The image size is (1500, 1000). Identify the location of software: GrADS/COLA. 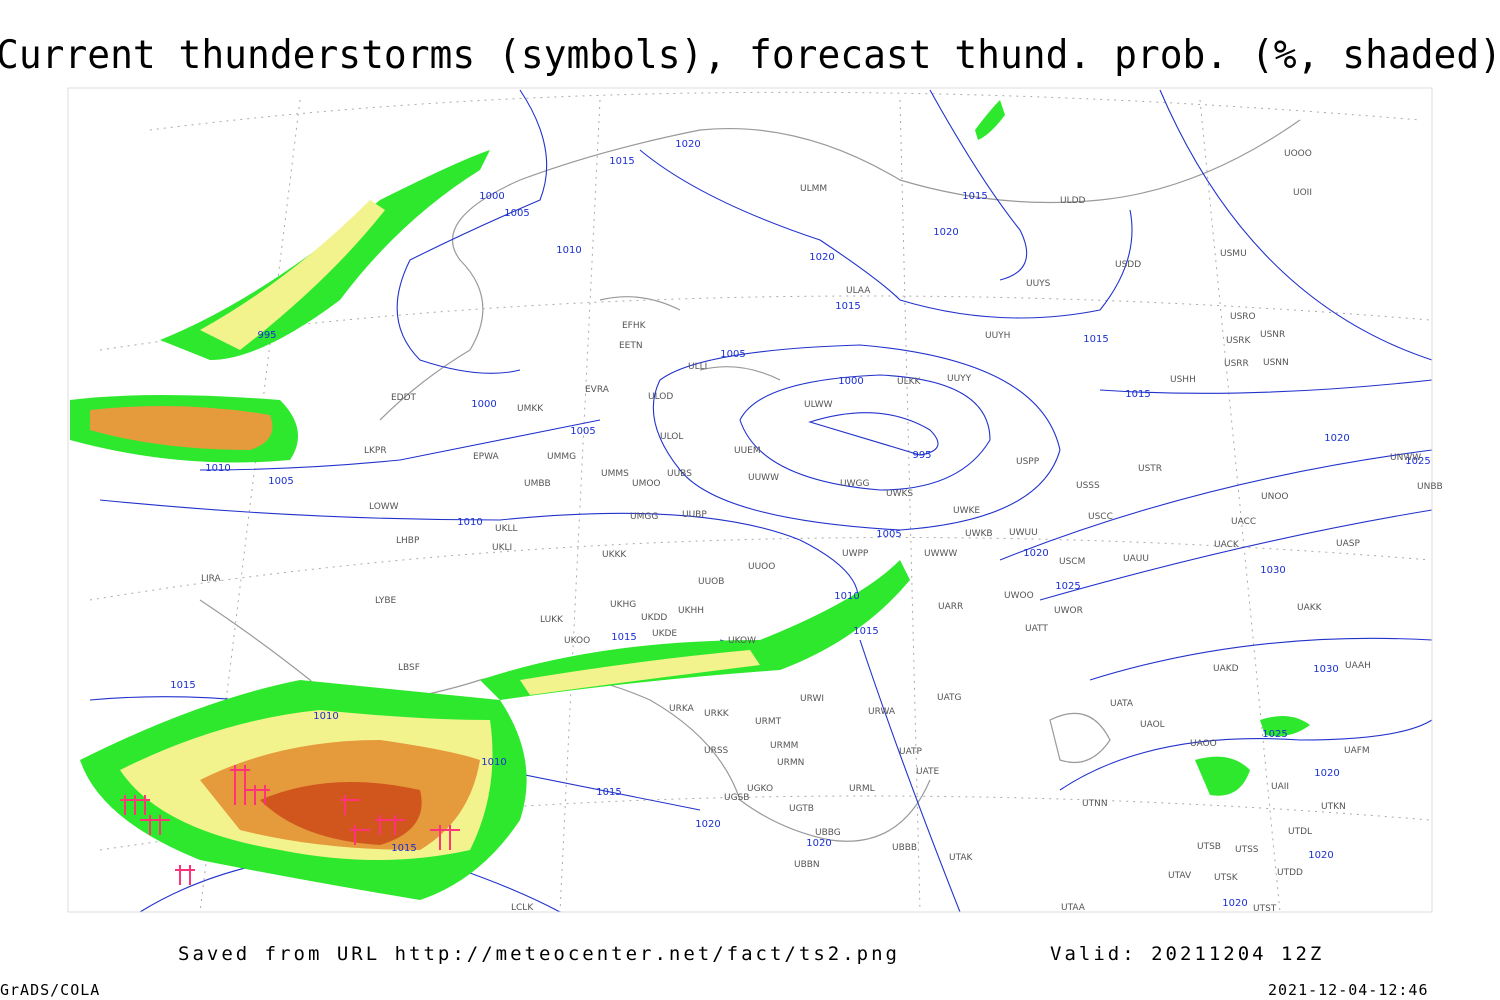
(50, 990).